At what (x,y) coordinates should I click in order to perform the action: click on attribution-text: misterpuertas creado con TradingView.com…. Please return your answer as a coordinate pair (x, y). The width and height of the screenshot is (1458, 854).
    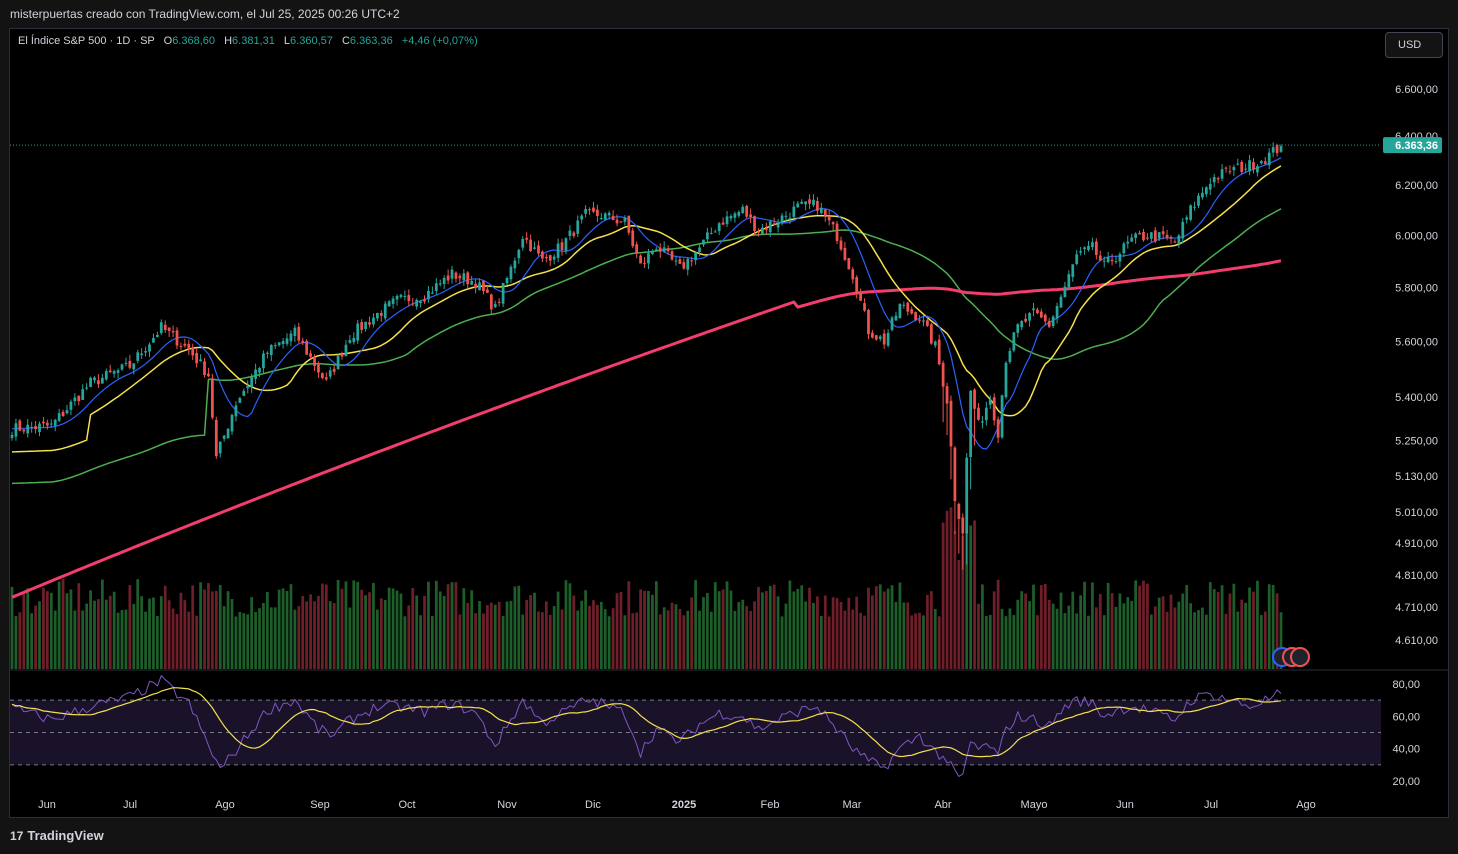
    Looking at the image, I should click on (205, 14).